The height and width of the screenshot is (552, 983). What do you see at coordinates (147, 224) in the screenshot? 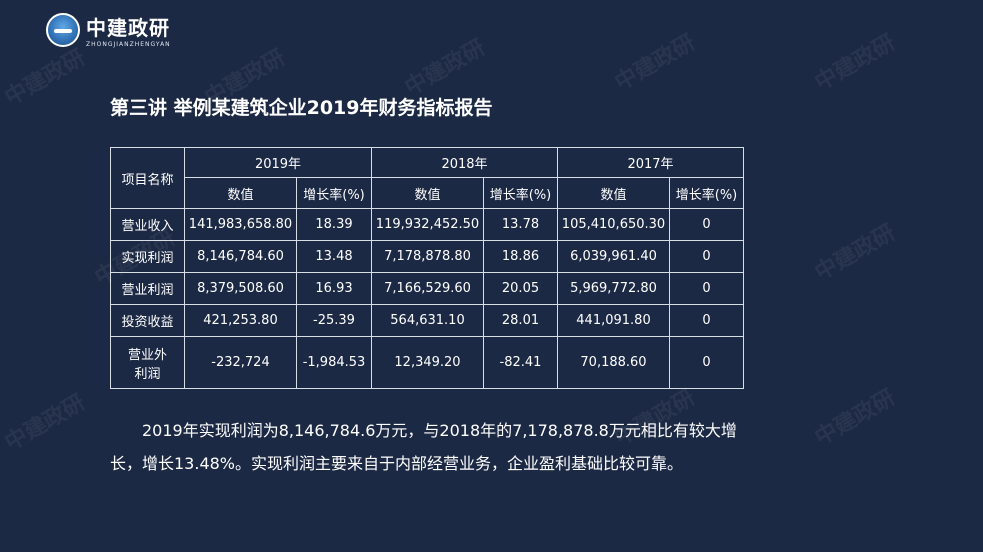
I see `row-label: 营业收入` at bounding box center [147, 224].